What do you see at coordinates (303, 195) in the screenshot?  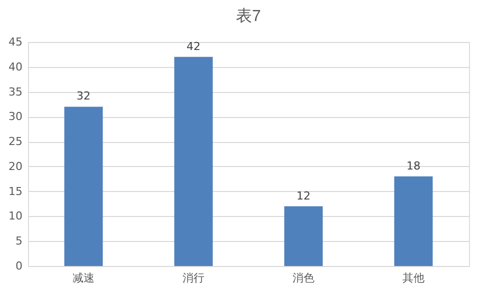 I see `data-label: 12` at bounding box center [303, 195].